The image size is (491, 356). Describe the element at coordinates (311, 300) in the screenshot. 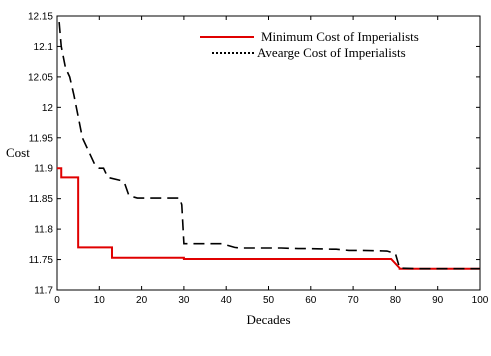

I see `x-tick-label: 60` at that location.